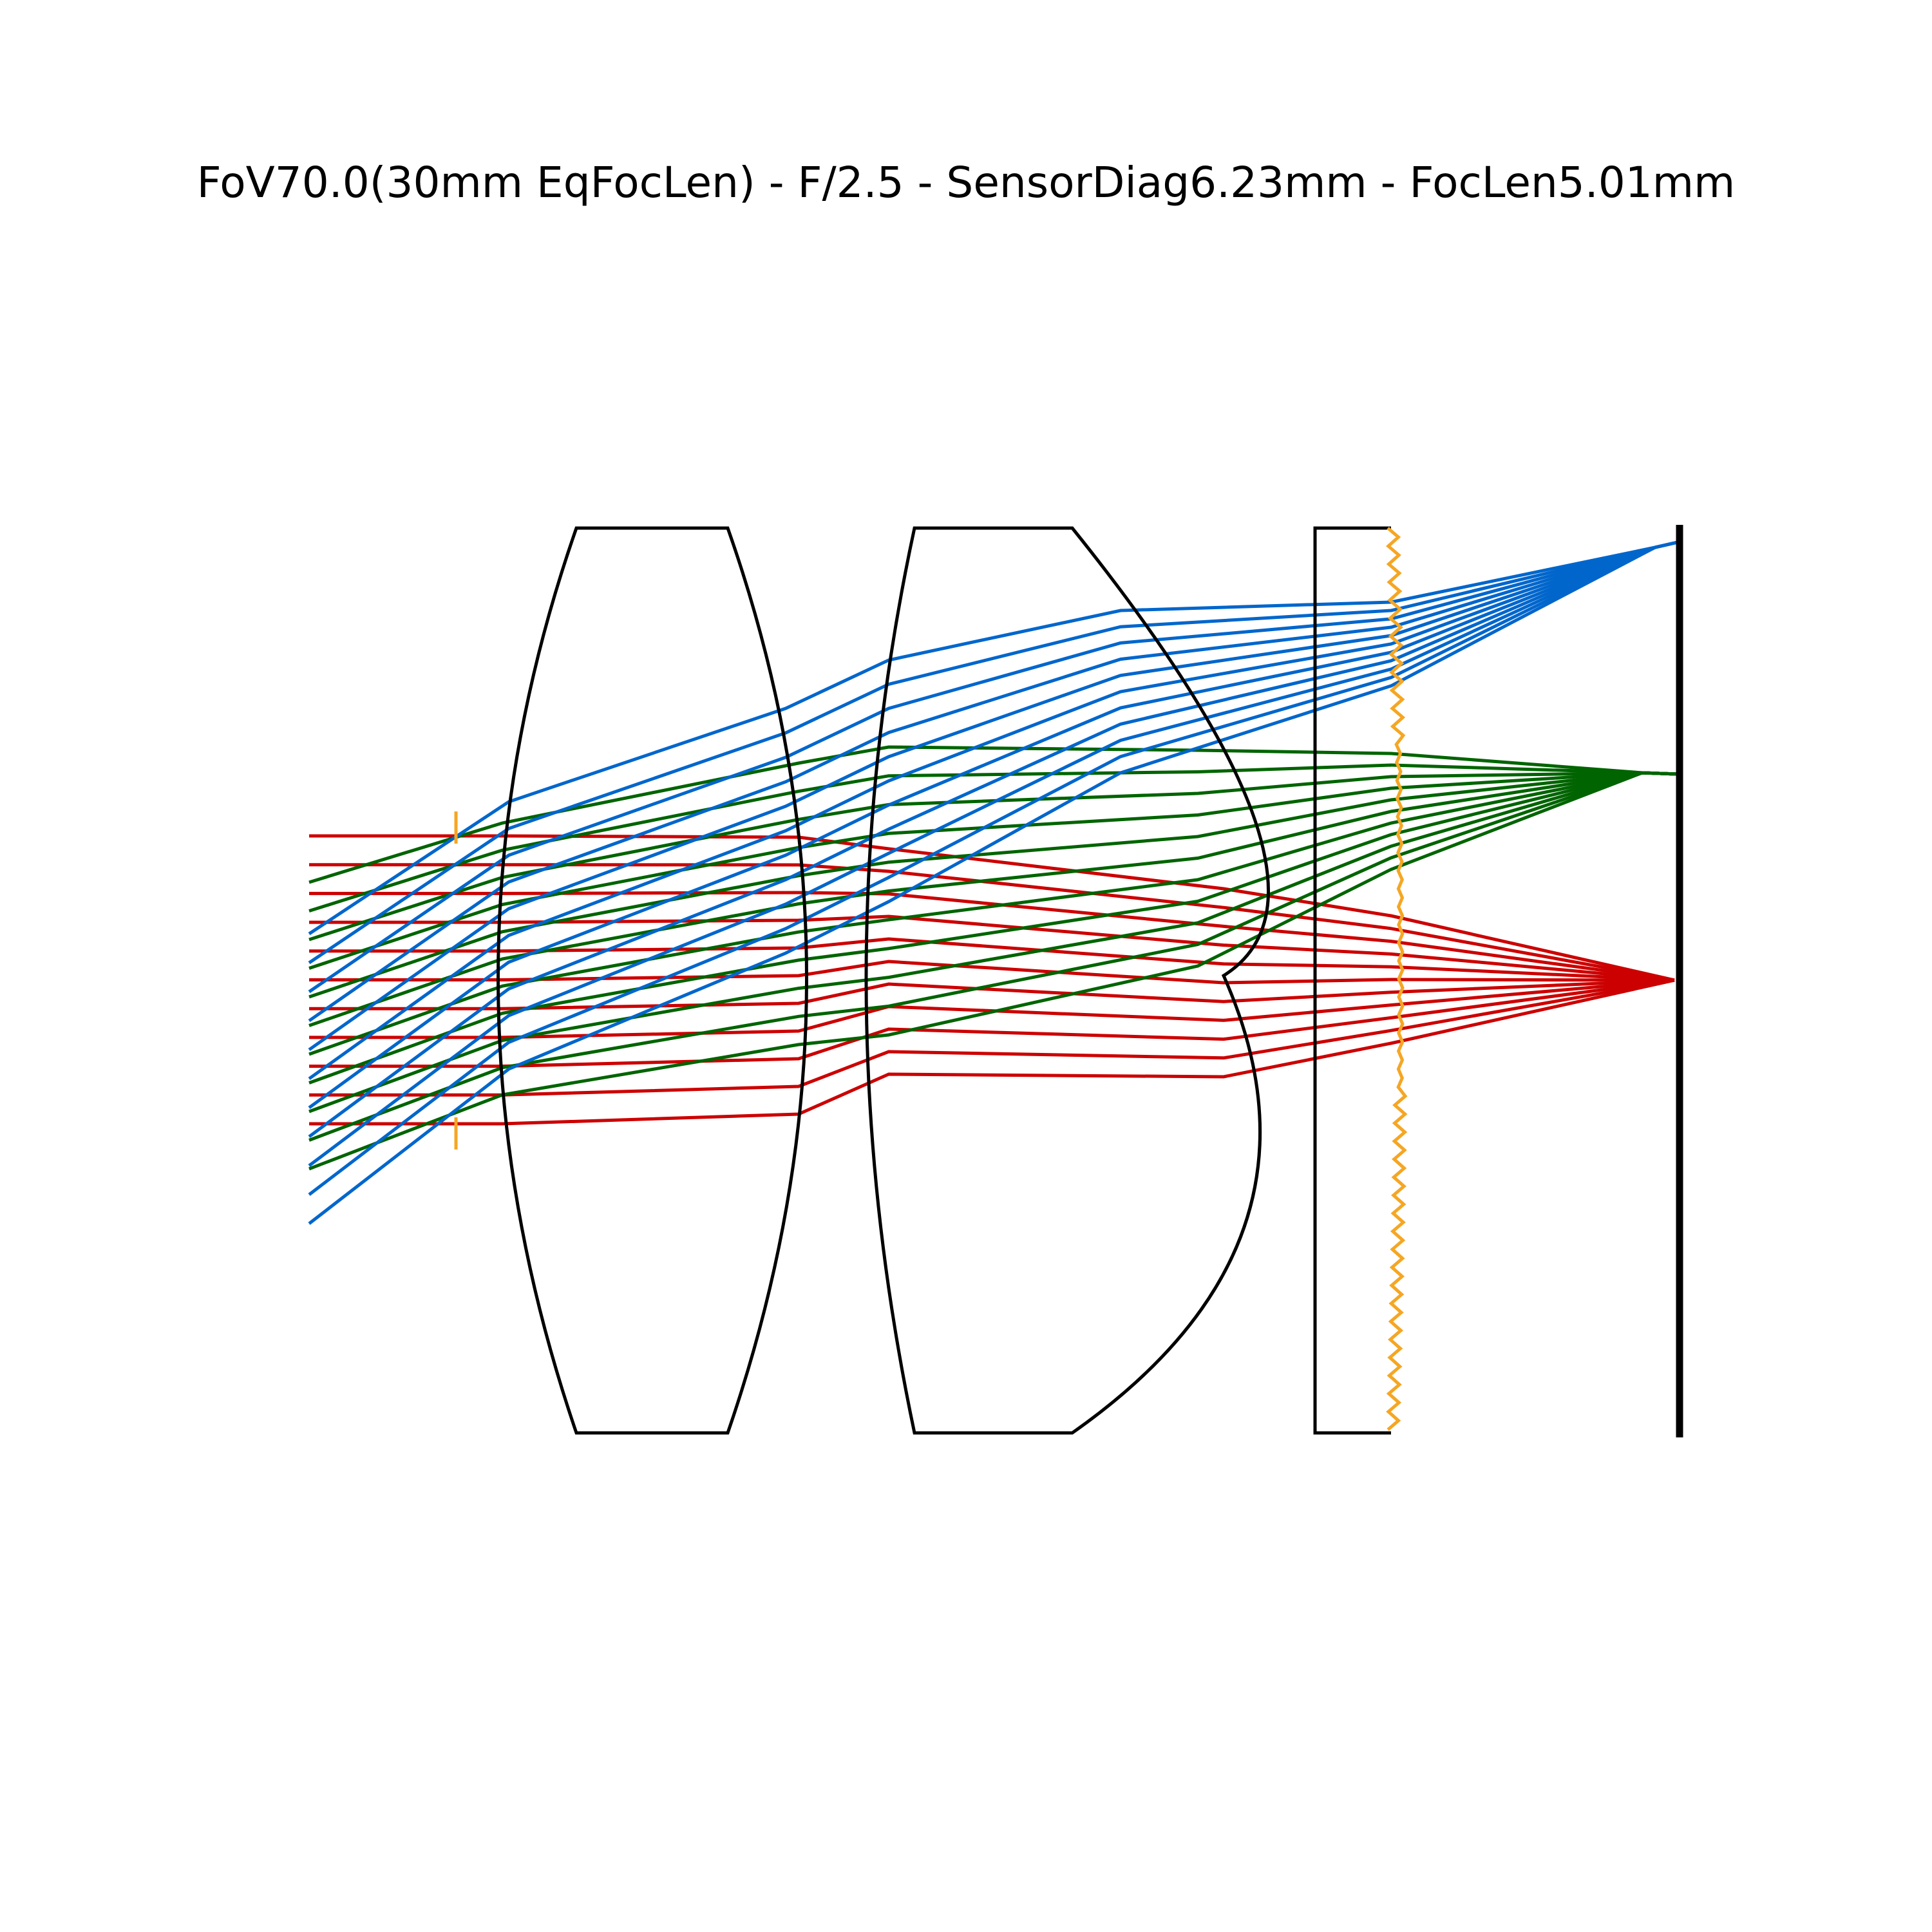 This screenshot has width=1932, height=1932. I want to click on ir-cut-filter-plate, so click(1352, 980).